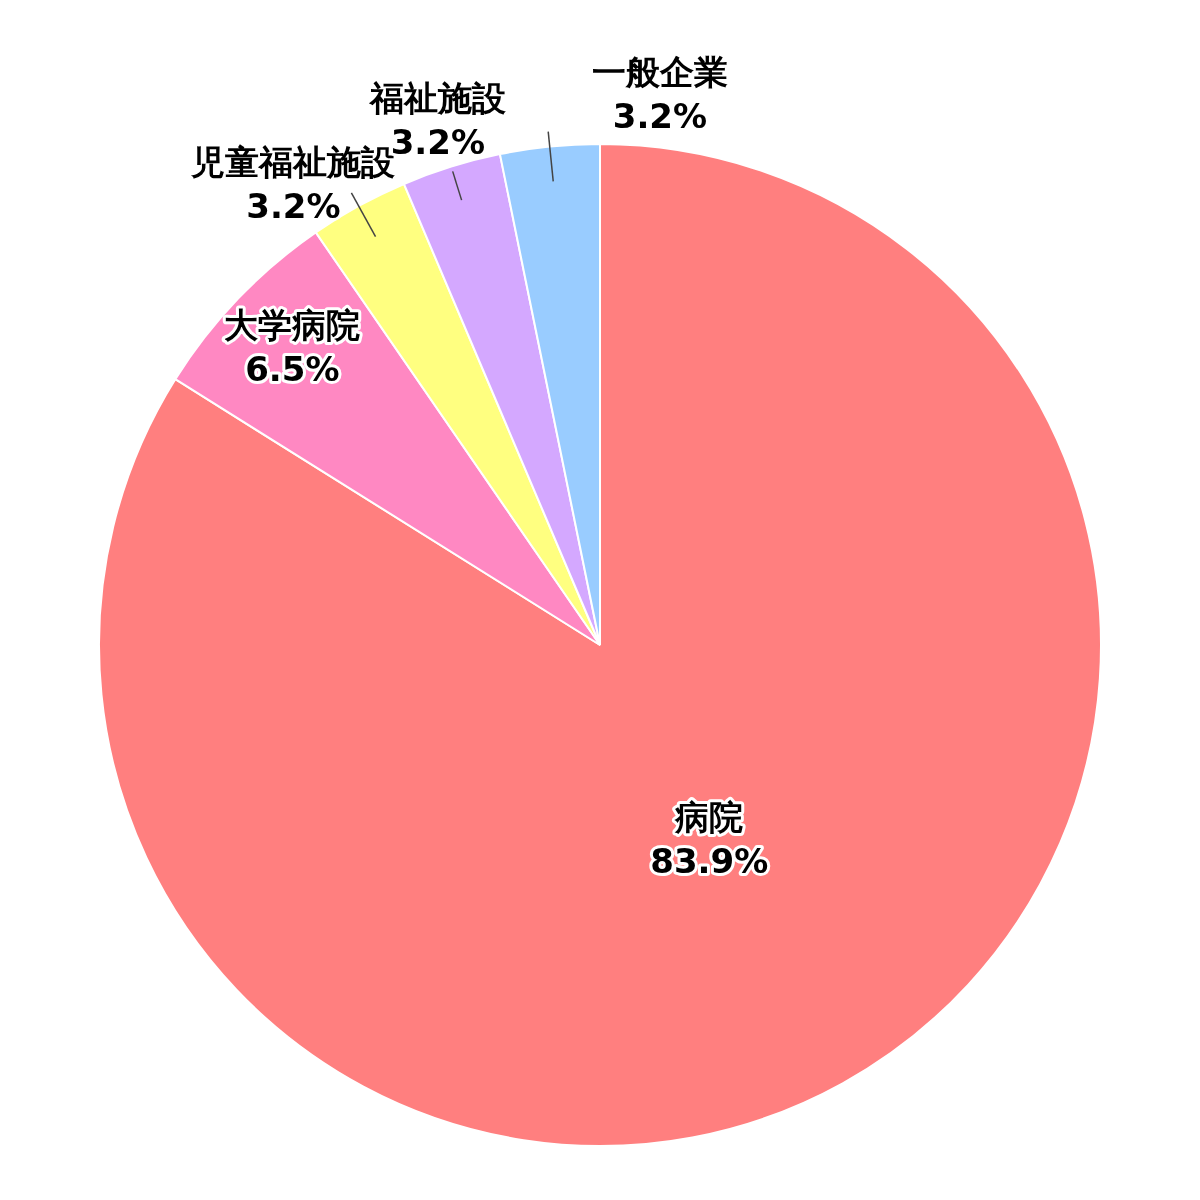 Image resolution: width=1200 pixels, height=1200 pixels. I want to click on data-label: 6.5%, so click(292, 369).